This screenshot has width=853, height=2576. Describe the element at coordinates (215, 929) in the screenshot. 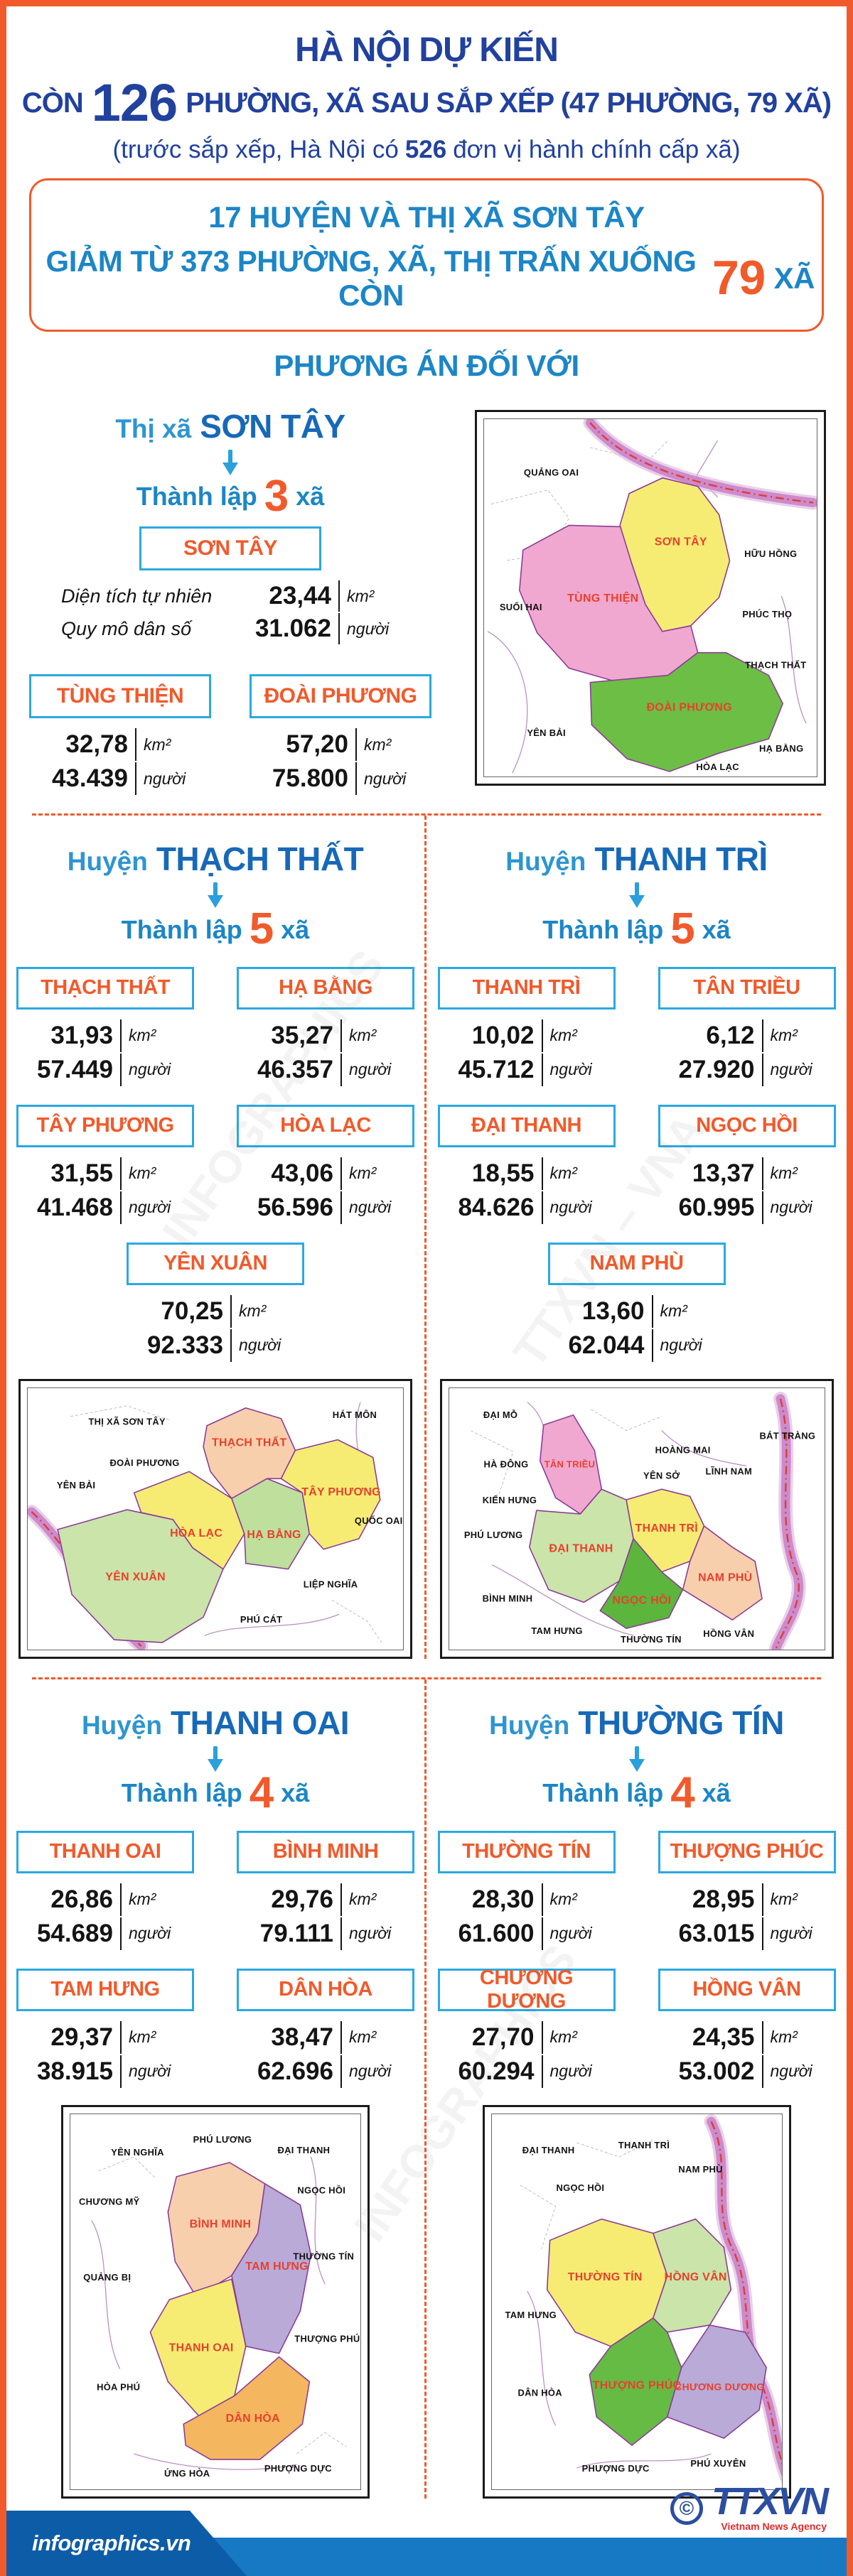

I see `establish-line: Thành lập 5 xã` at that location.